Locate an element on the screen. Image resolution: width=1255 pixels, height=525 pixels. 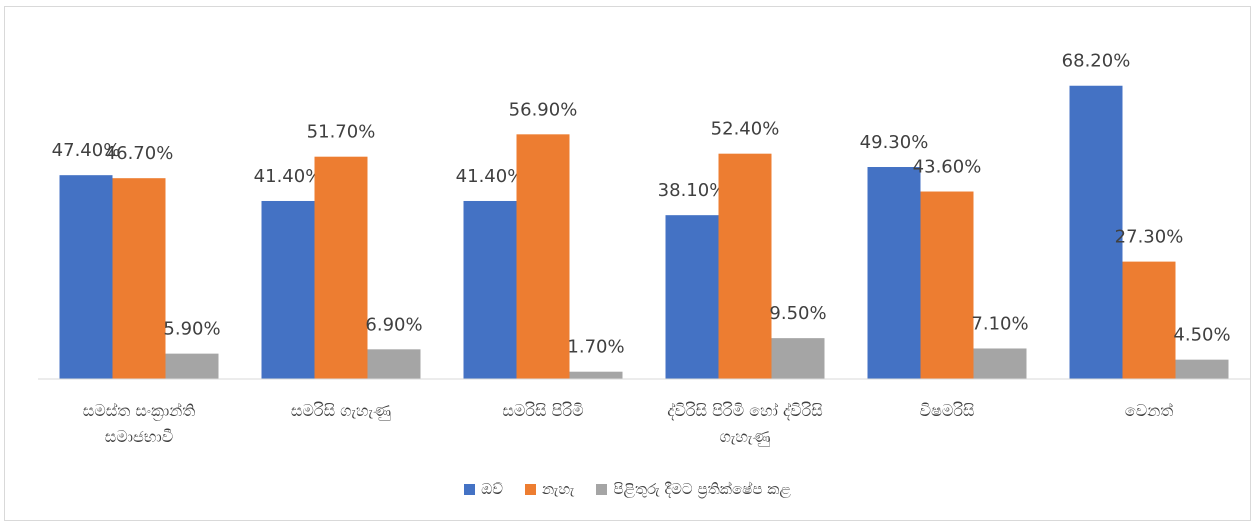
legend-item: ඔව් is located at coordinates (483, 489).